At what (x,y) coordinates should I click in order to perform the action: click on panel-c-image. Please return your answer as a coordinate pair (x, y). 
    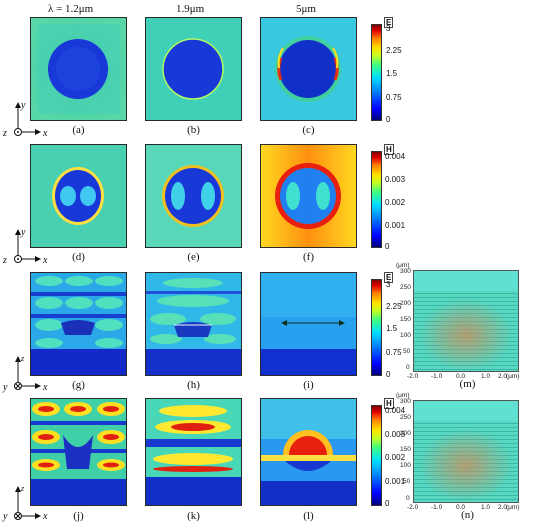
    Looking at the image, I should click on (308, 69).